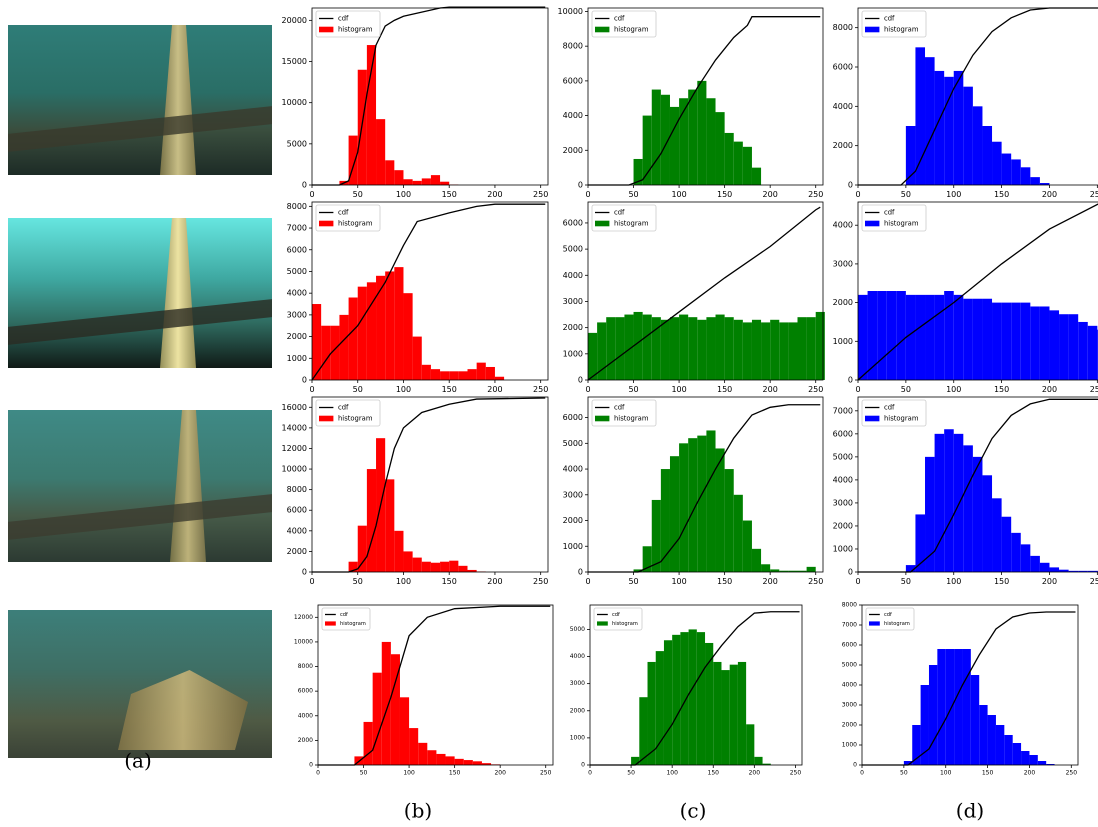 The image size is (1098, 827). What do you see at coordinates (430, 484) in the screenshot?
I see `plot-frame` at bounding box center [430, 484].